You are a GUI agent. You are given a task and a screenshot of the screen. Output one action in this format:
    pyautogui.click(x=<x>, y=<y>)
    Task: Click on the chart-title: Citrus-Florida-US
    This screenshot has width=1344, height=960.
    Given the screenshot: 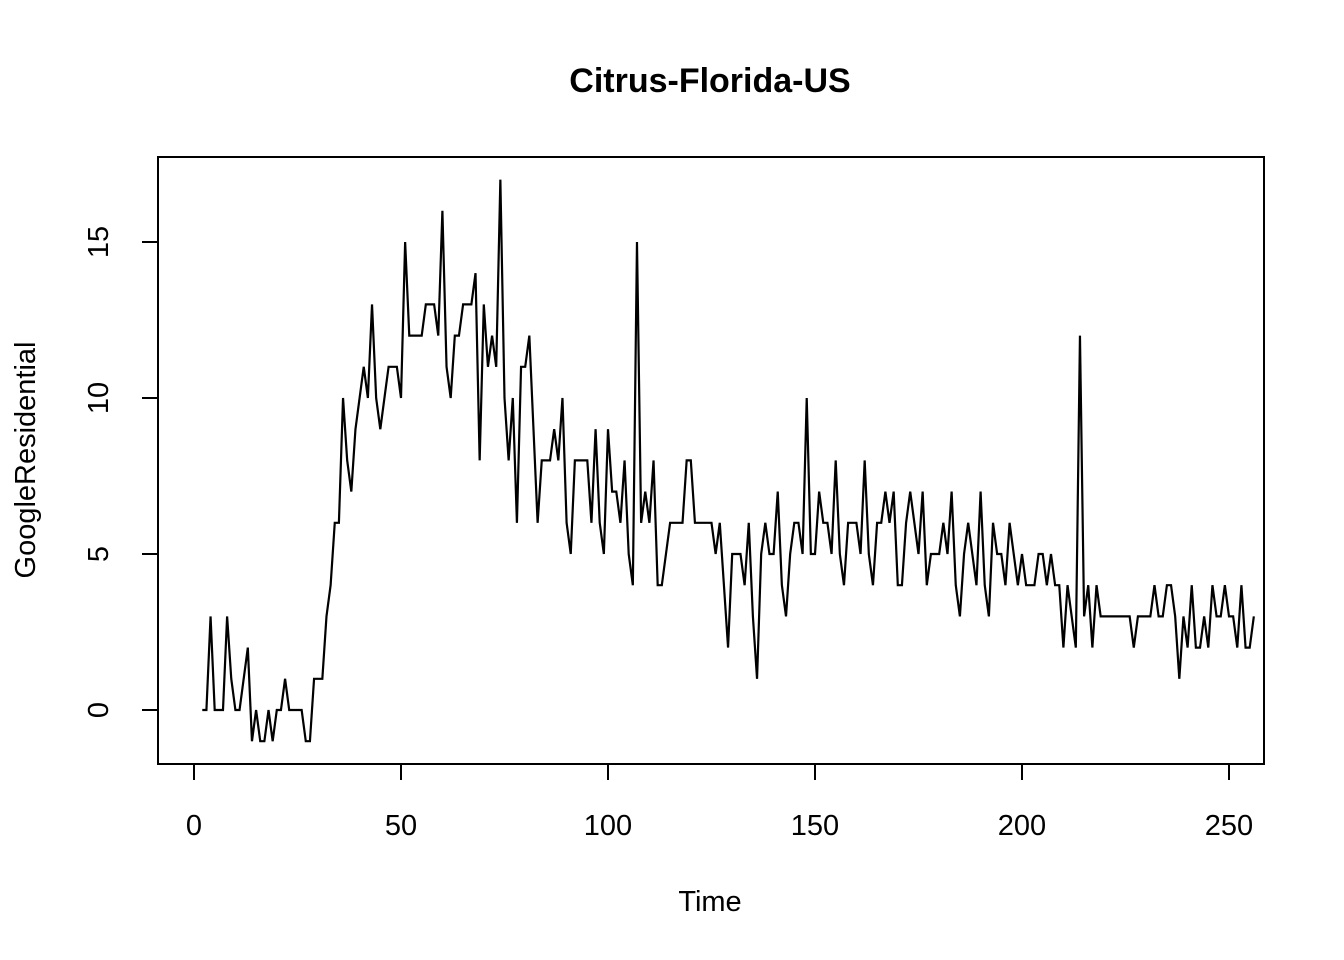 What is the action you would take?
    pyautogui.click(x=709, y=81)
    